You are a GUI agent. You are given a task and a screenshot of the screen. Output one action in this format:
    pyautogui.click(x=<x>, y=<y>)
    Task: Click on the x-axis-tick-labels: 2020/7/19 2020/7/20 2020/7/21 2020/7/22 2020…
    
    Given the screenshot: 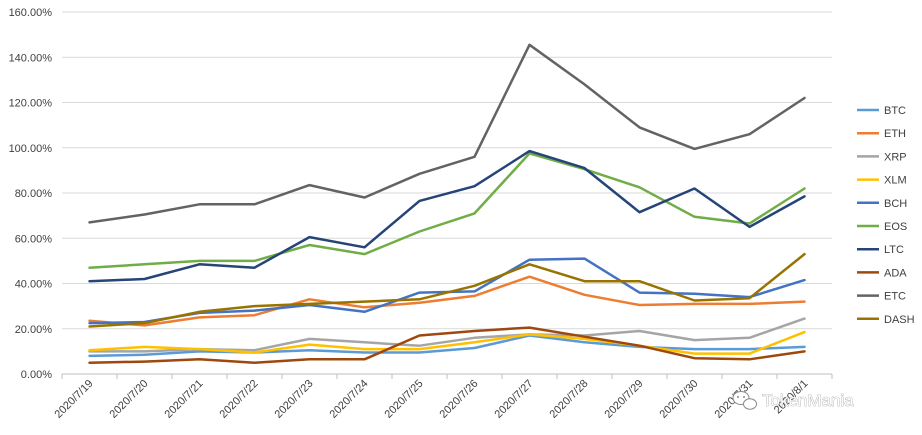 What is the action you would take?
    pyautogui.click(x=443, y=397)
    